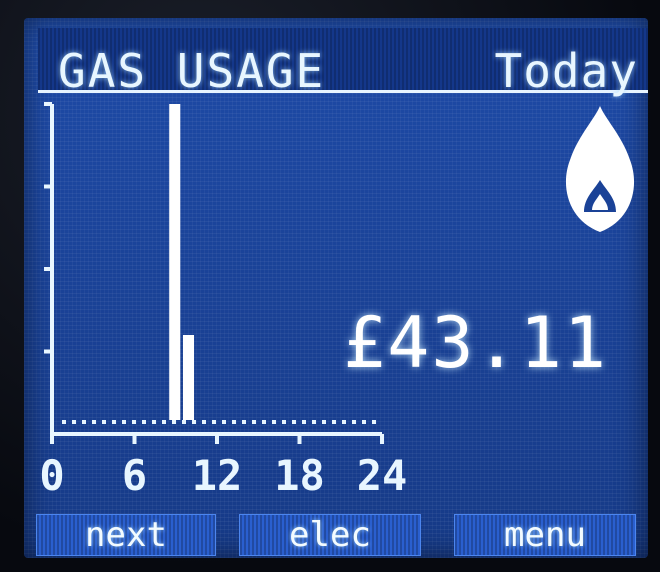  What do you see at coordinates (217, 475) in the screenshot?
I see `x-tick-label: 12` at bounding box center [217, 475].